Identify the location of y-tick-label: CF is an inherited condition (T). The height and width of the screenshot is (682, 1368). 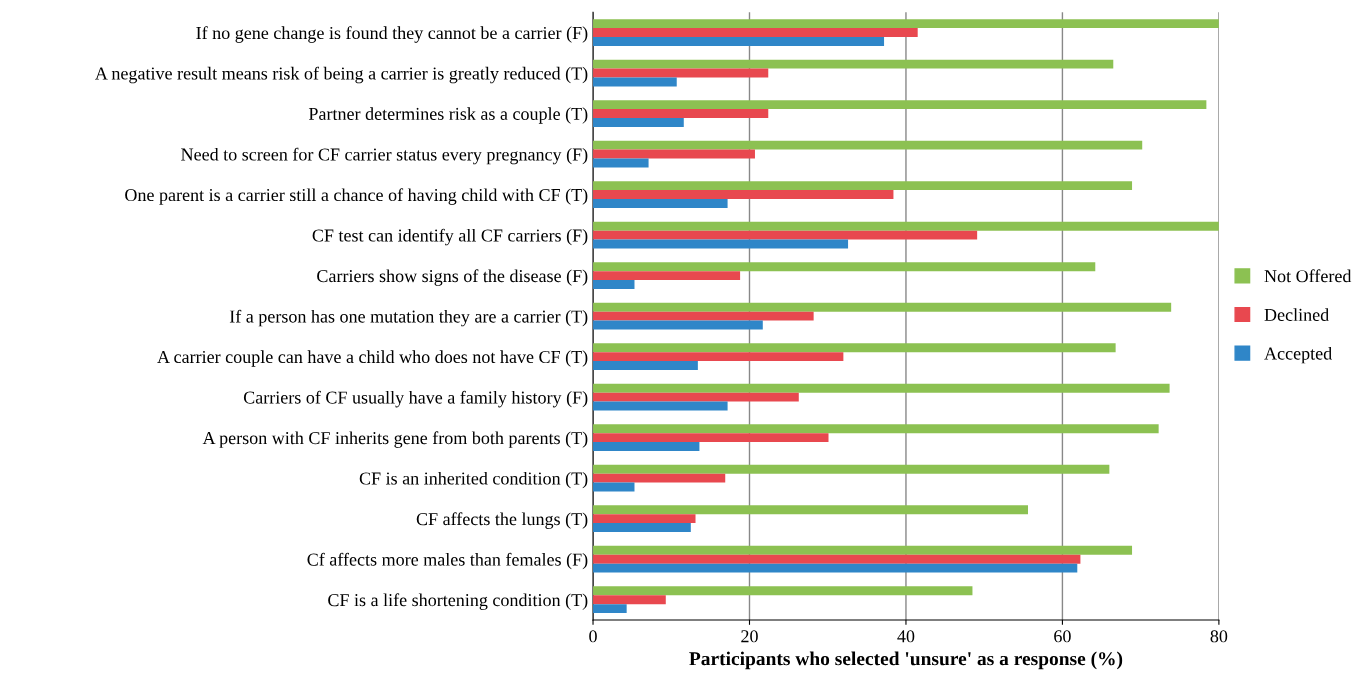
(473, 480).